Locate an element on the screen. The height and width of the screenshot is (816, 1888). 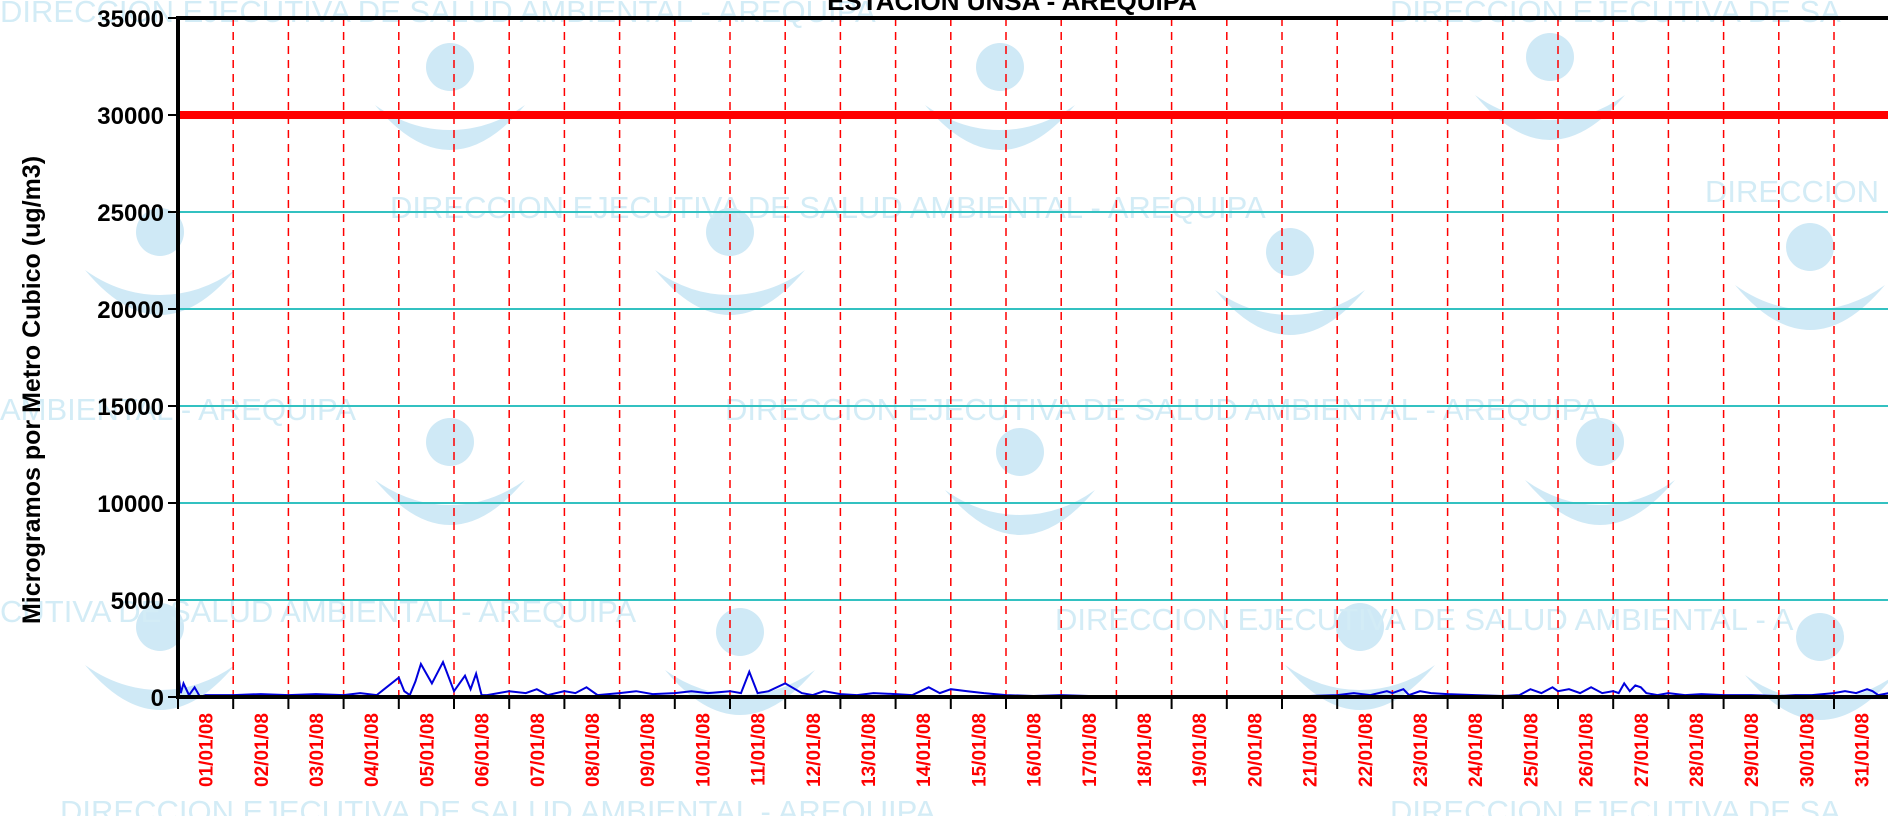
x-tick-label: 13/01/08 is located at coordinates (869, 750).